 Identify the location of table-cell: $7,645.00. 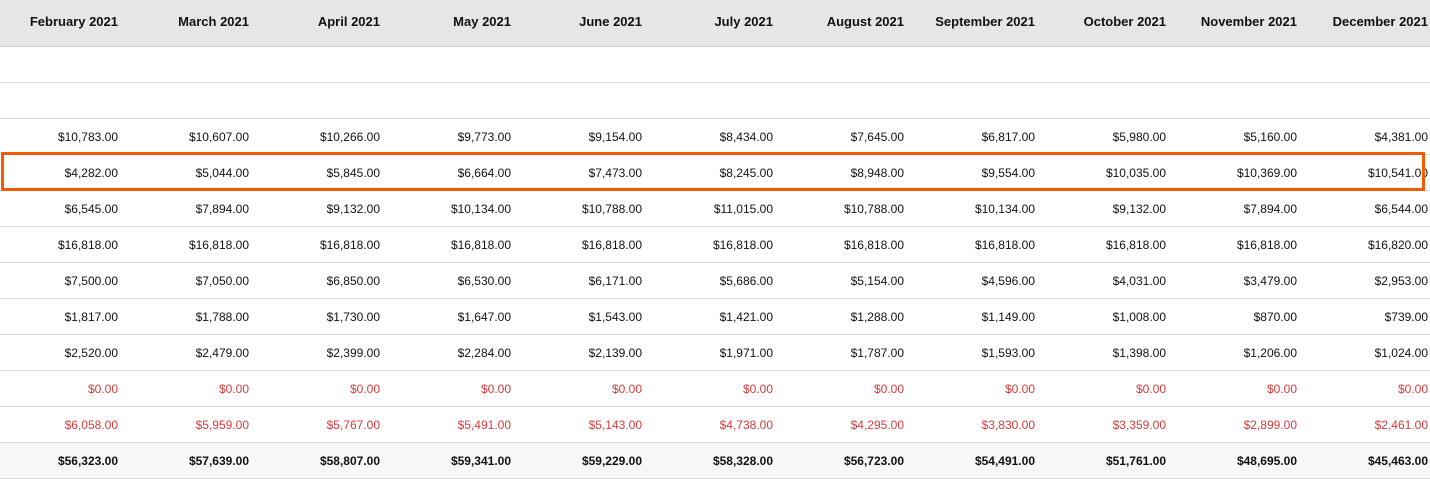
(877, 137).